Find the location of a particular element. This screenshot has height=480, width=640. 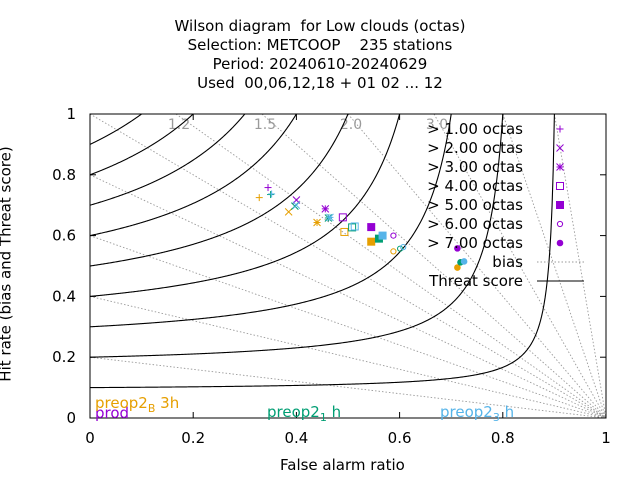

x-axis-label: False alarm ratio is located at coordinates (342, 465).